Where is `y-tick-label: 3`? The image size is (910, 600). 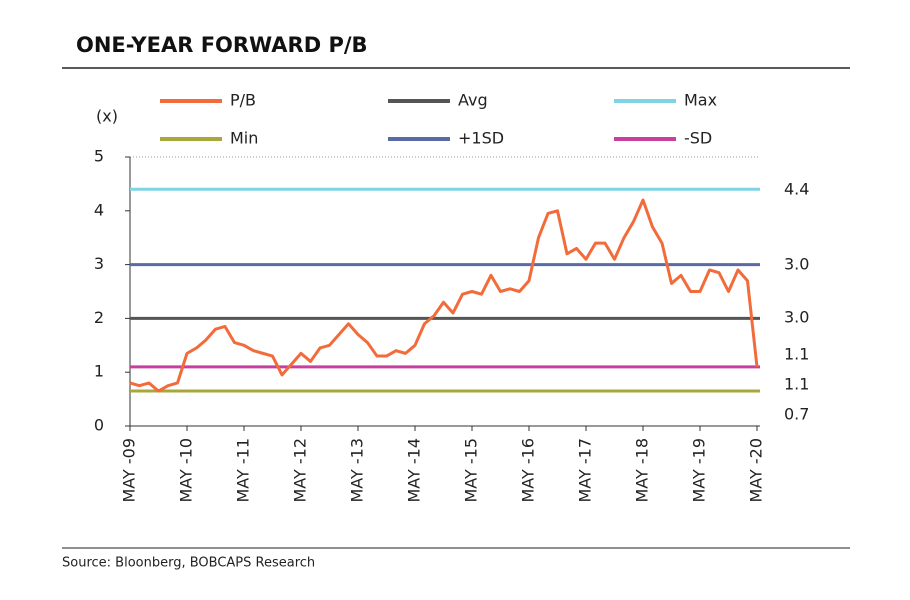
y-tick-label: 3 is located at coordinates (99, 263).